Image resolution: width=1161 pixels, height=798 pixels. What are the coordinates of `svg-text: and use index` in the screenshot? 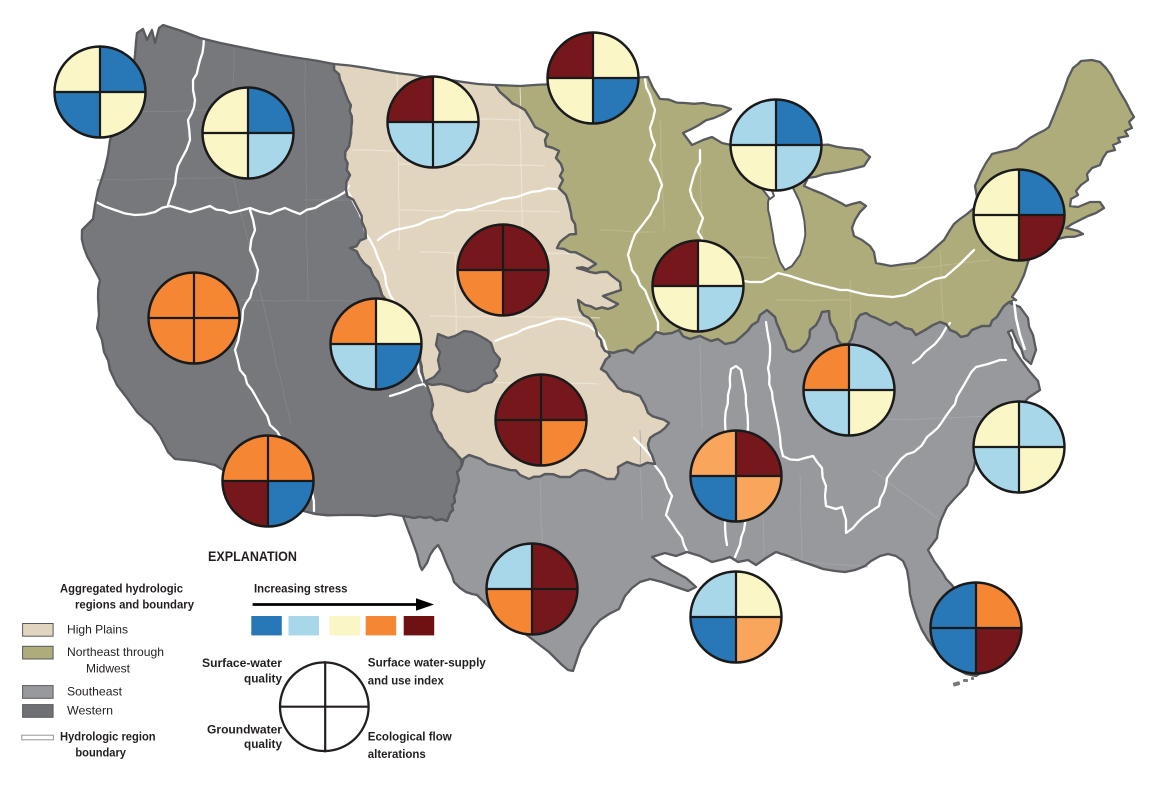 It's located at (406, 681).